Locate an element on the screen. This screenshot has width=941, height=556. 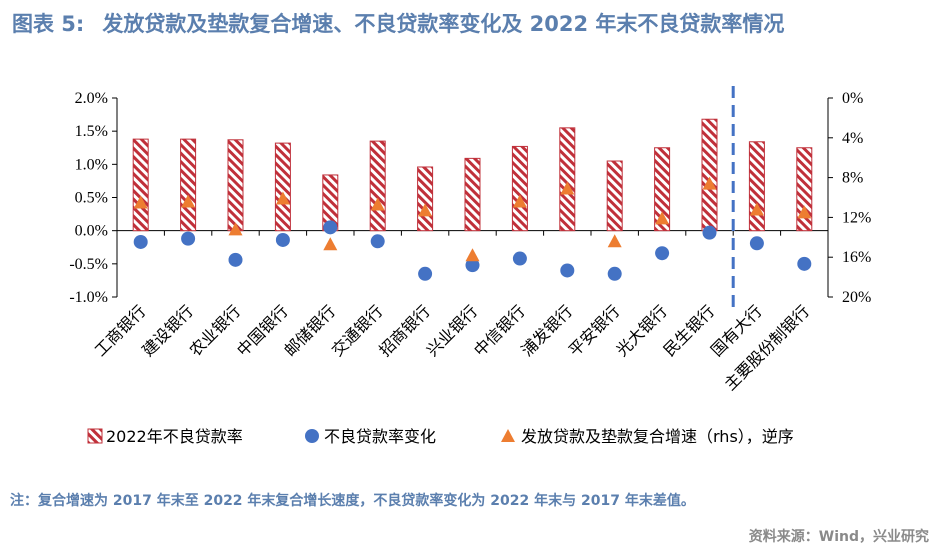
category-label: 农业银行 is located at coordinates (215, 330).